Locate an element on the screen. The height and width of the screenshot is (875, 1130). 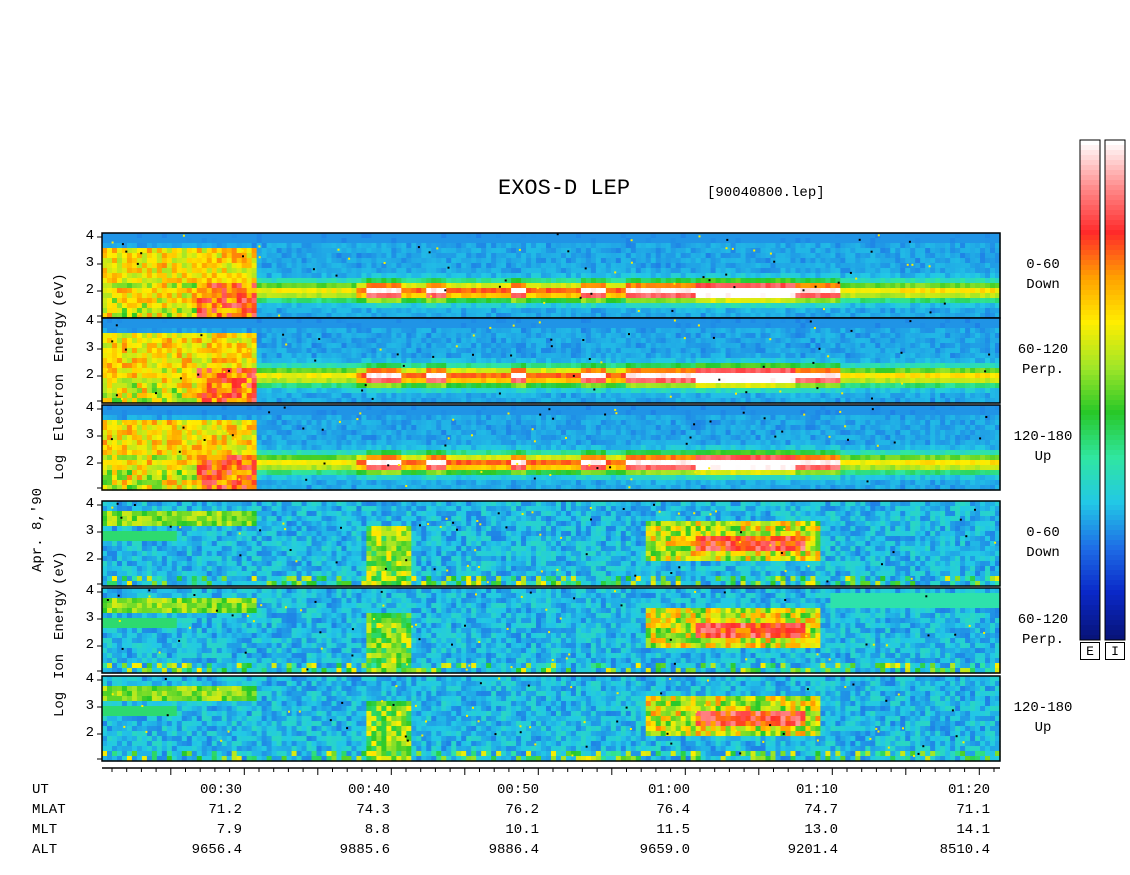
panel-6-ion is located at coordinates (551, 718).